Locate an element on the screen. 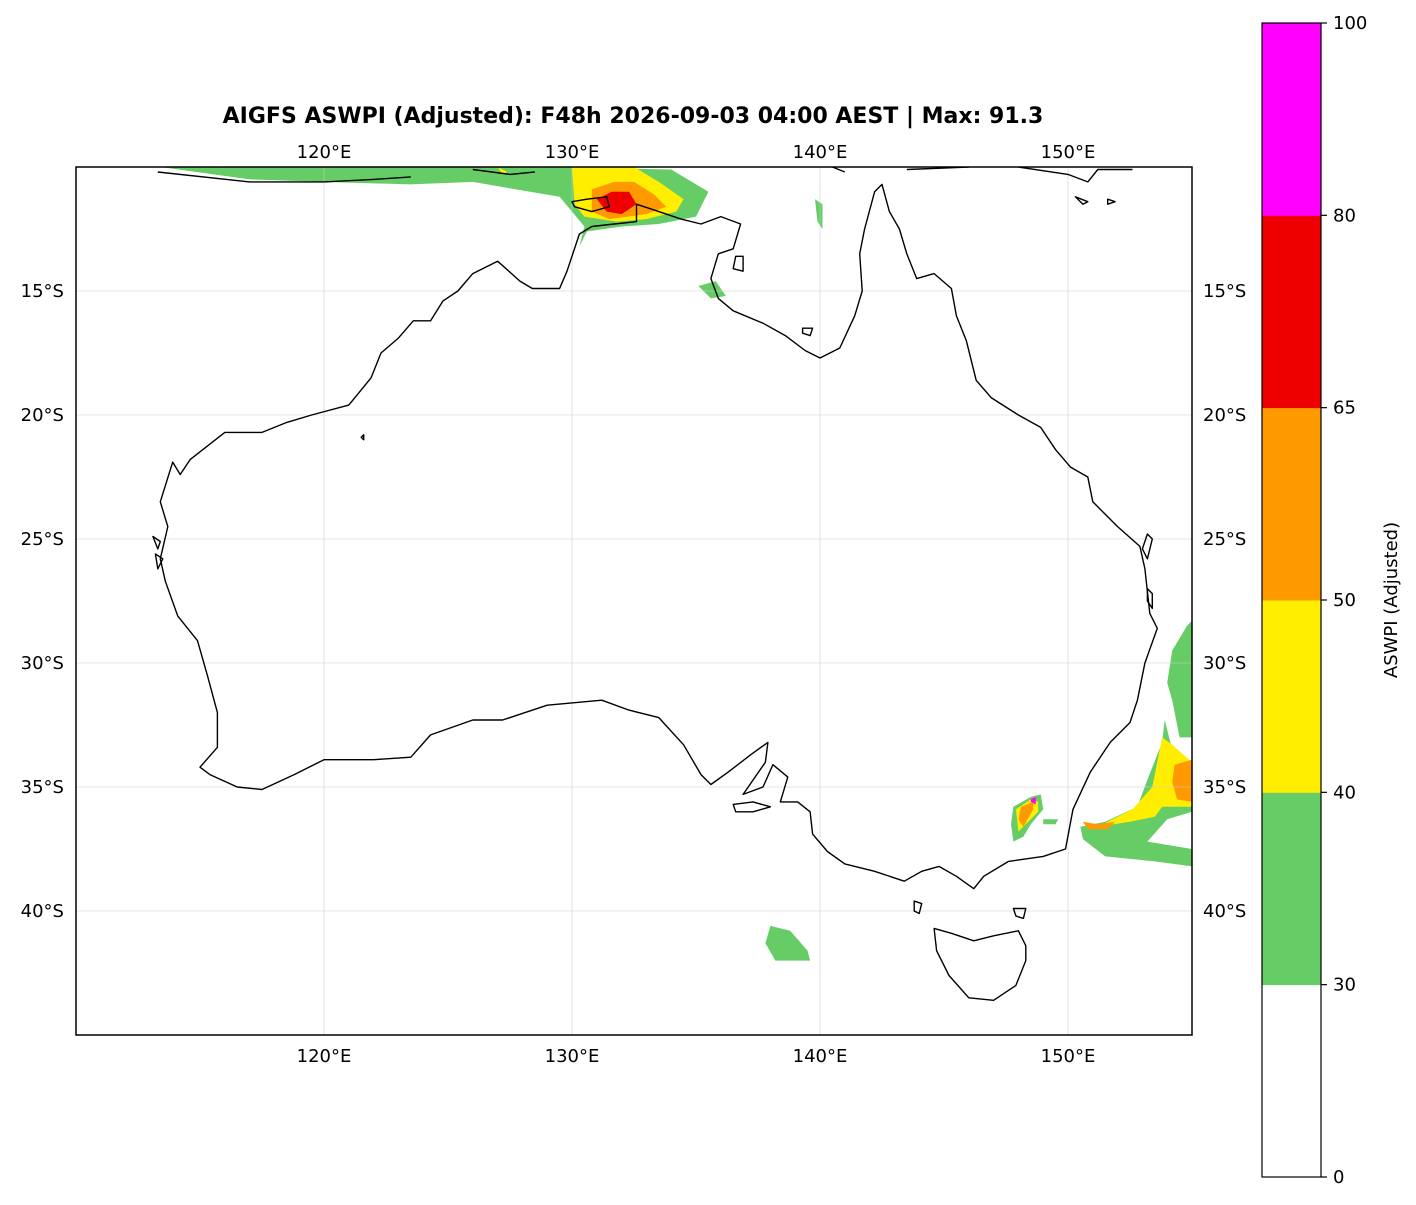  lat-tick-label-right: 20°S is located at coordinates (1224, 415).